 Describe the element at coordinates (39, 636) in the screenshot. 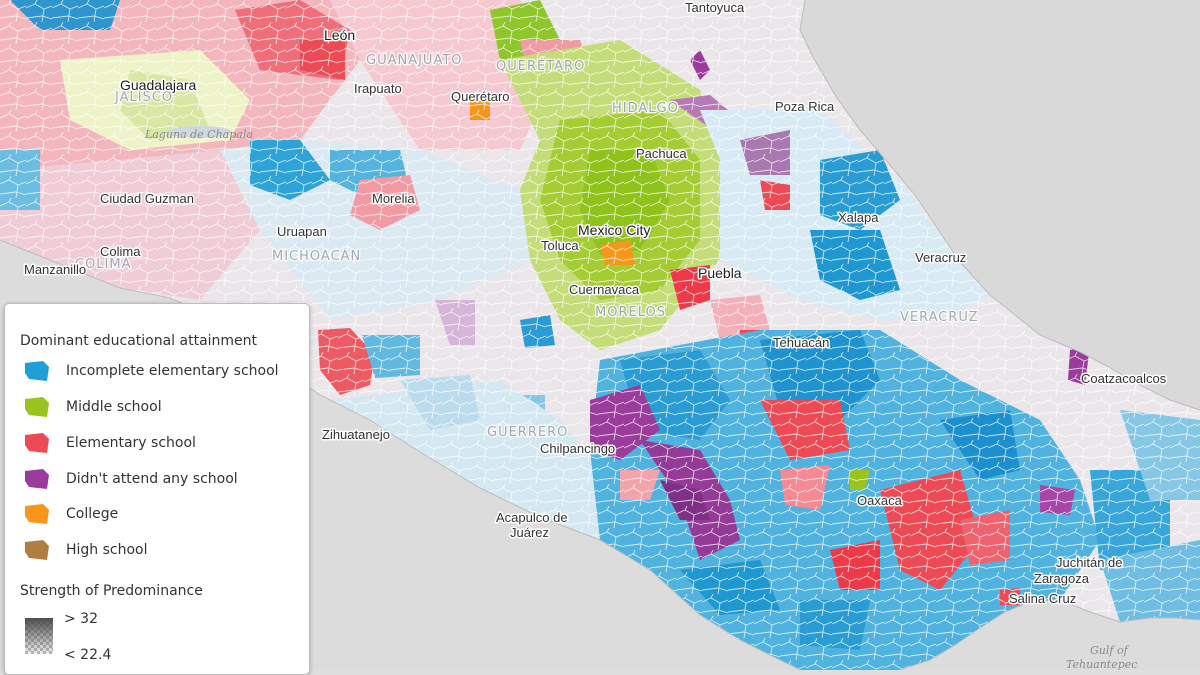

I see `strength-gradient` at that location.